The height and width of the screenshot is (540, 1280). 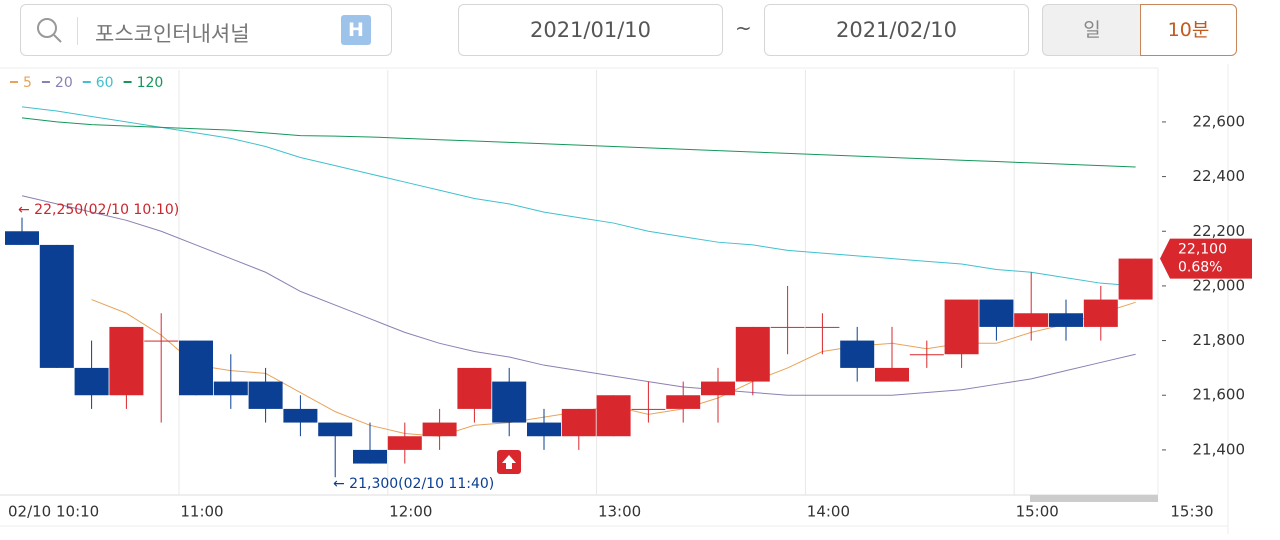 What do you see at coordinates (1219, 176) in the screenshot?
I see `y-tick-label: 22,400` at bounding box center [1219, 176].